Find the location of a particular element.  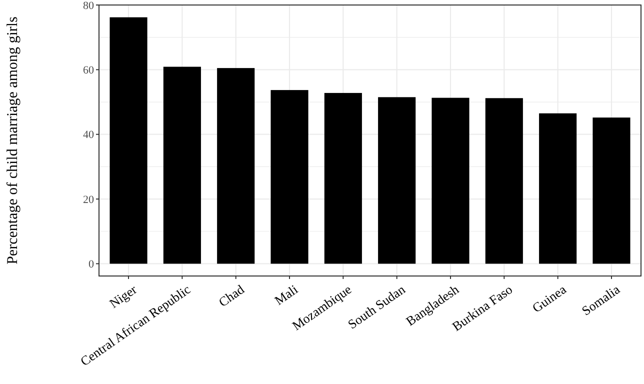

y-tick-label: 20 is located at coordinates (88, 200).